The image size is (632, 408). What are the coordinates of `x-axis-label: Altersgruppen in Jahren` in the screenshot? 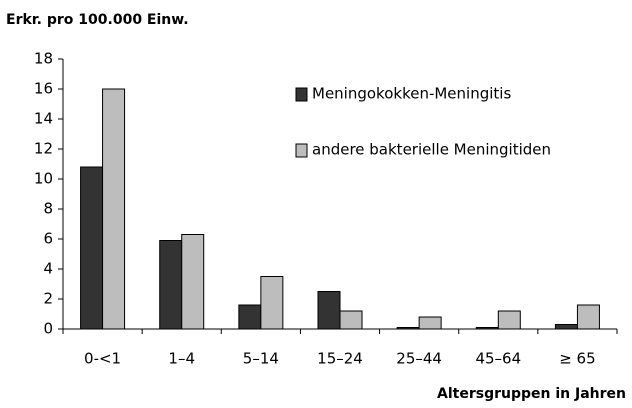 It's located at (531, 394).